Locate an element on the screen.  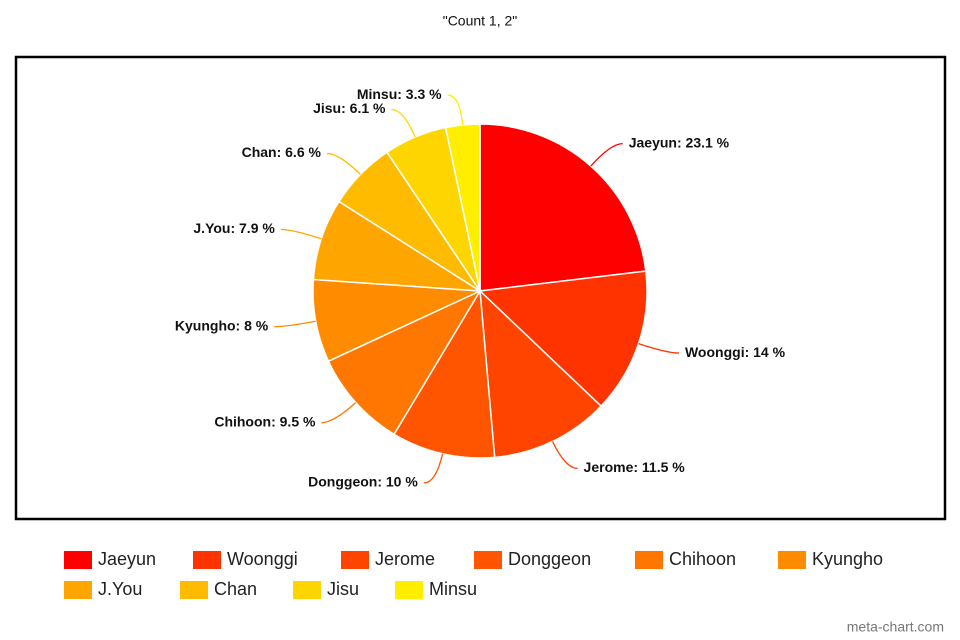
legend-label: Jerome is located at coordinates (405, 559).